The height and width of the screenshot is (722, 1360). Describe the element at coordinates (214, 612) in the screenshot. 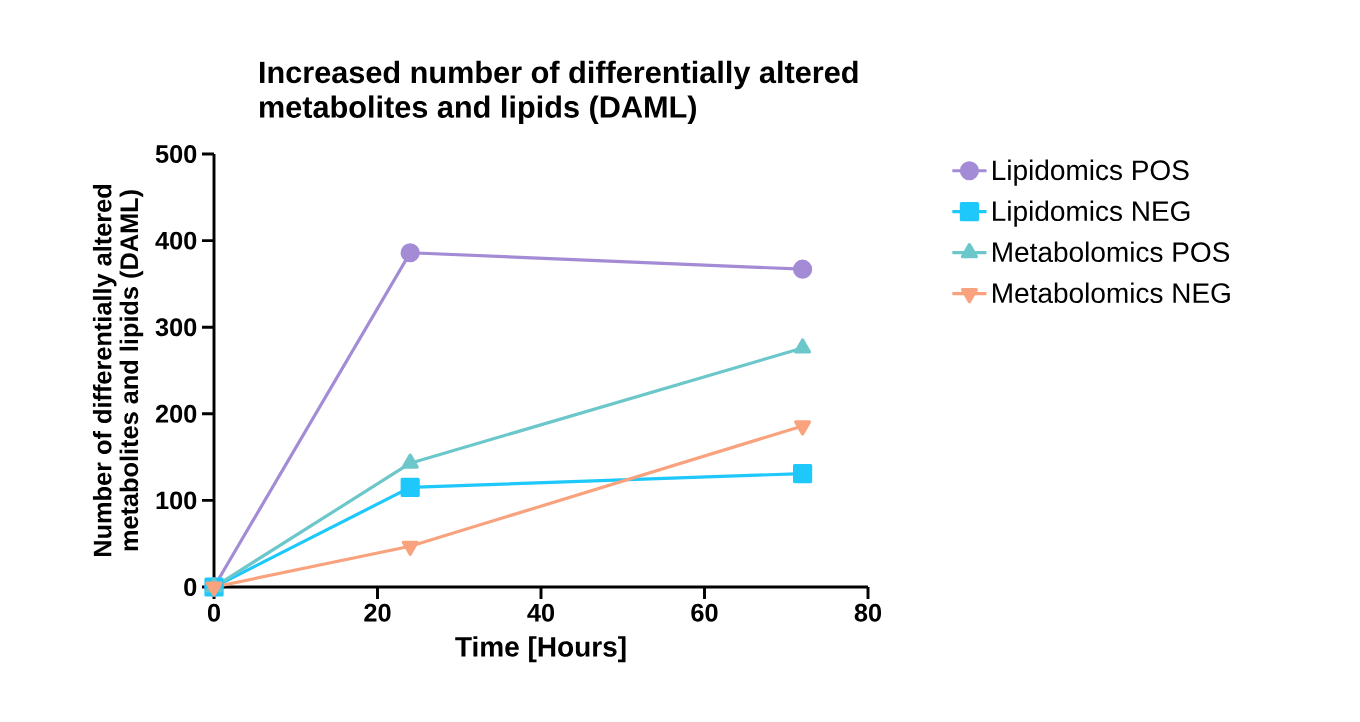

I see `x-tick-label: 0` at that location.